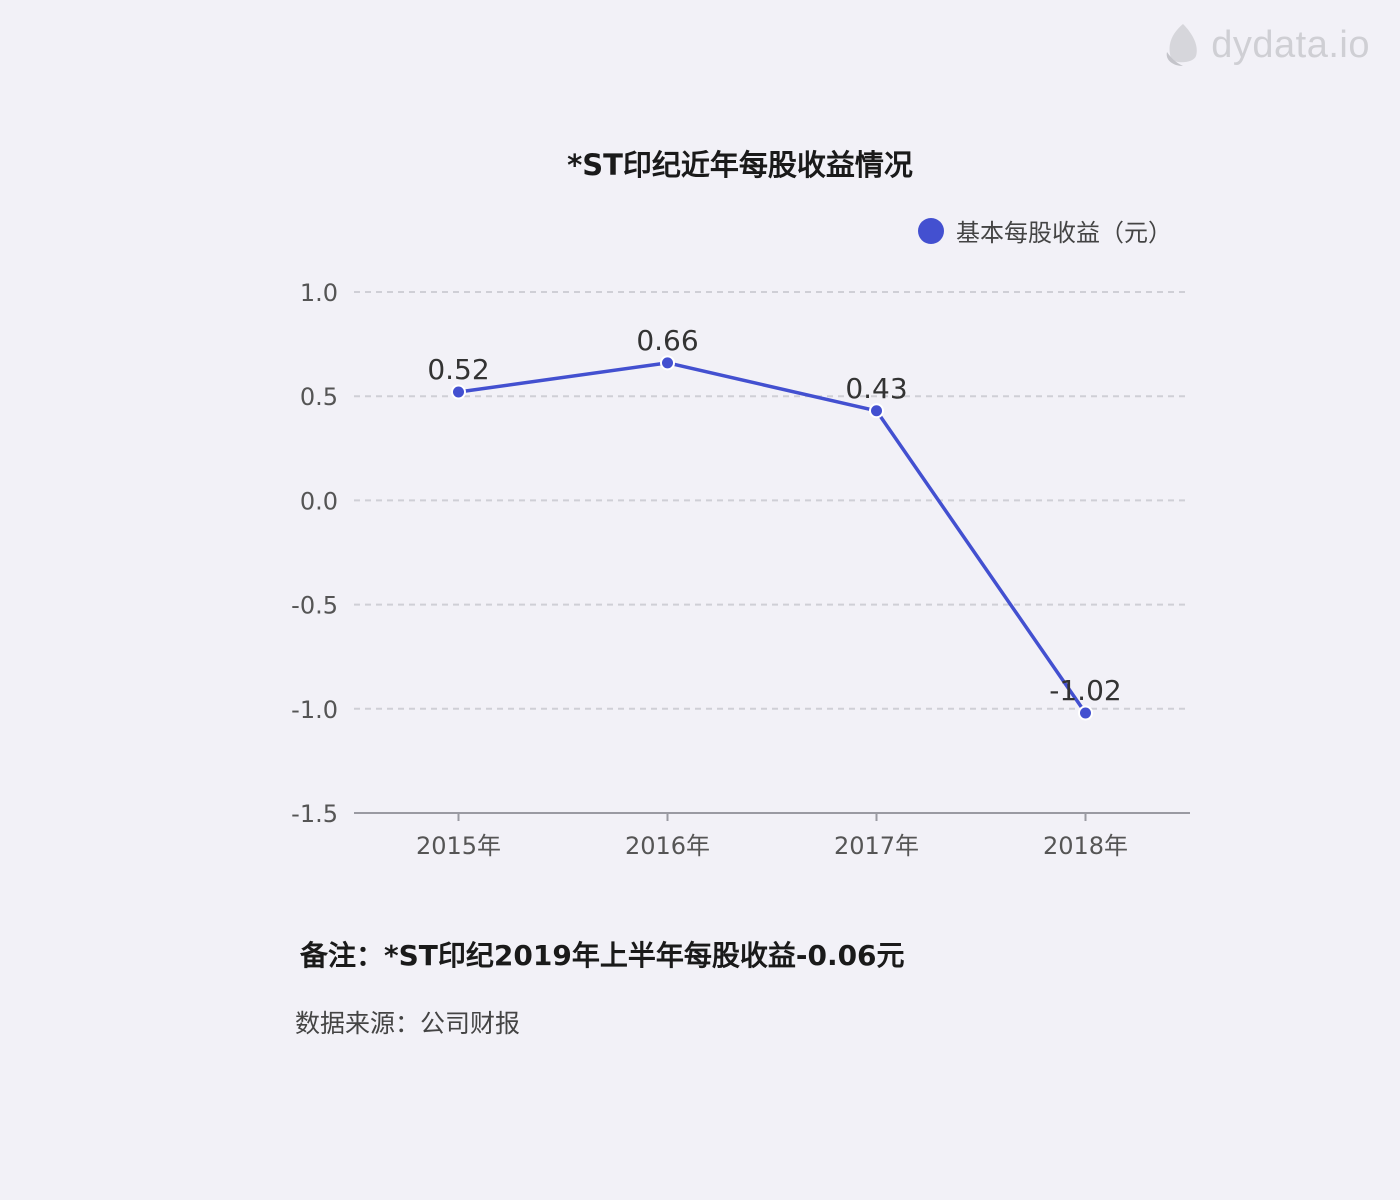 This screenshot has width=1400, height=1200. What do you see at coordinates (1182, 45) in the screenshot?
I see `leaf-icon` at bounding box center [1182, 45].